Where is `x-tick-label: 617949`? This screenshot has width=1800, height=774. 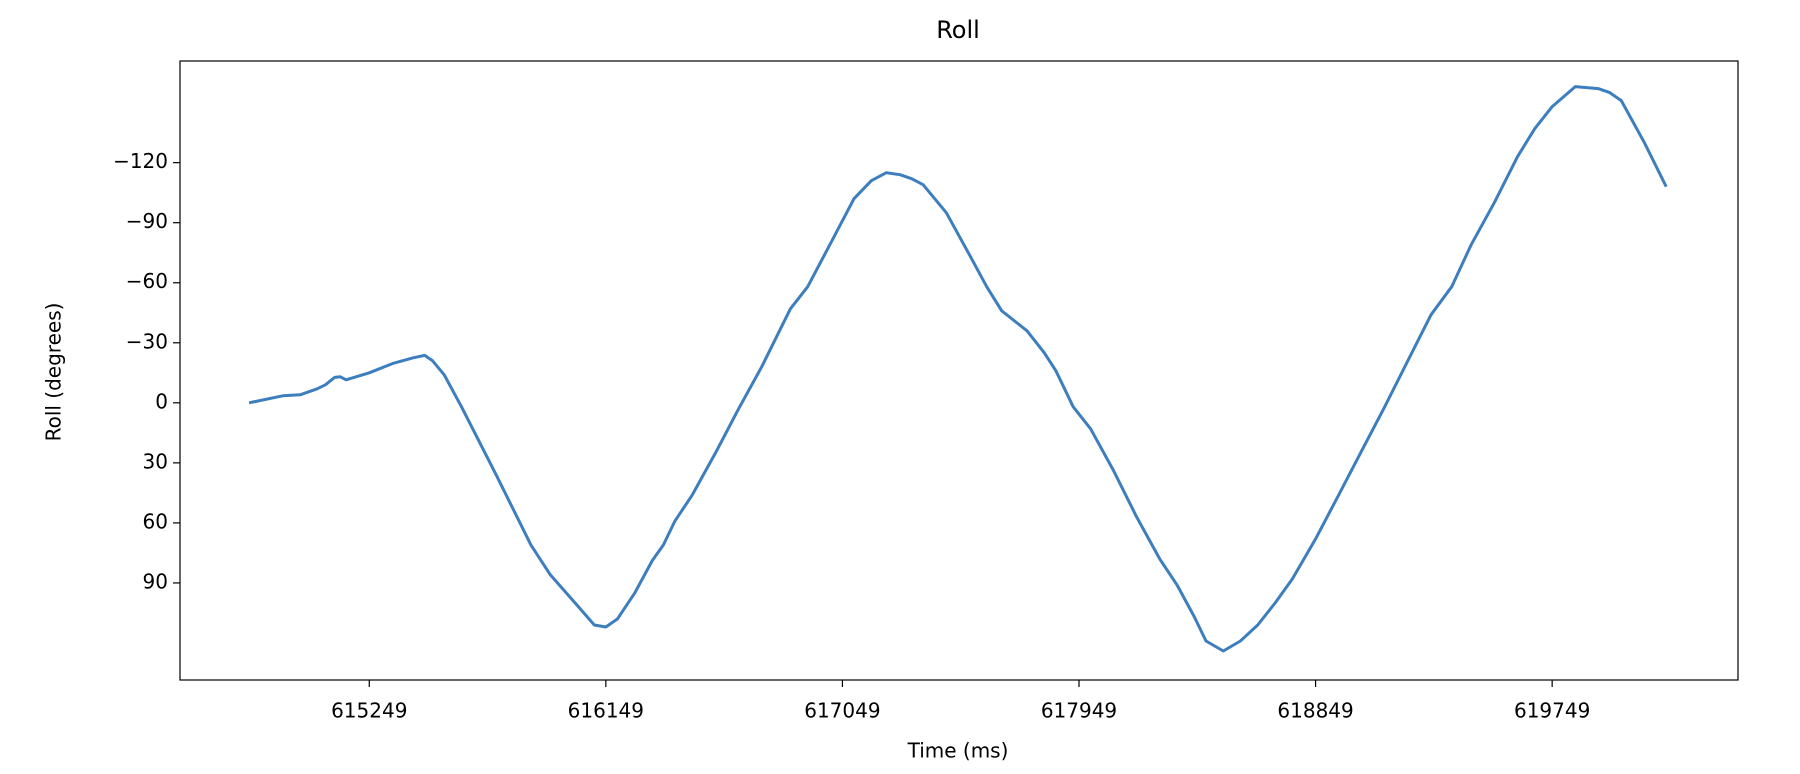 x-tick-label: 617949 is located at coordinates (1079, 711).